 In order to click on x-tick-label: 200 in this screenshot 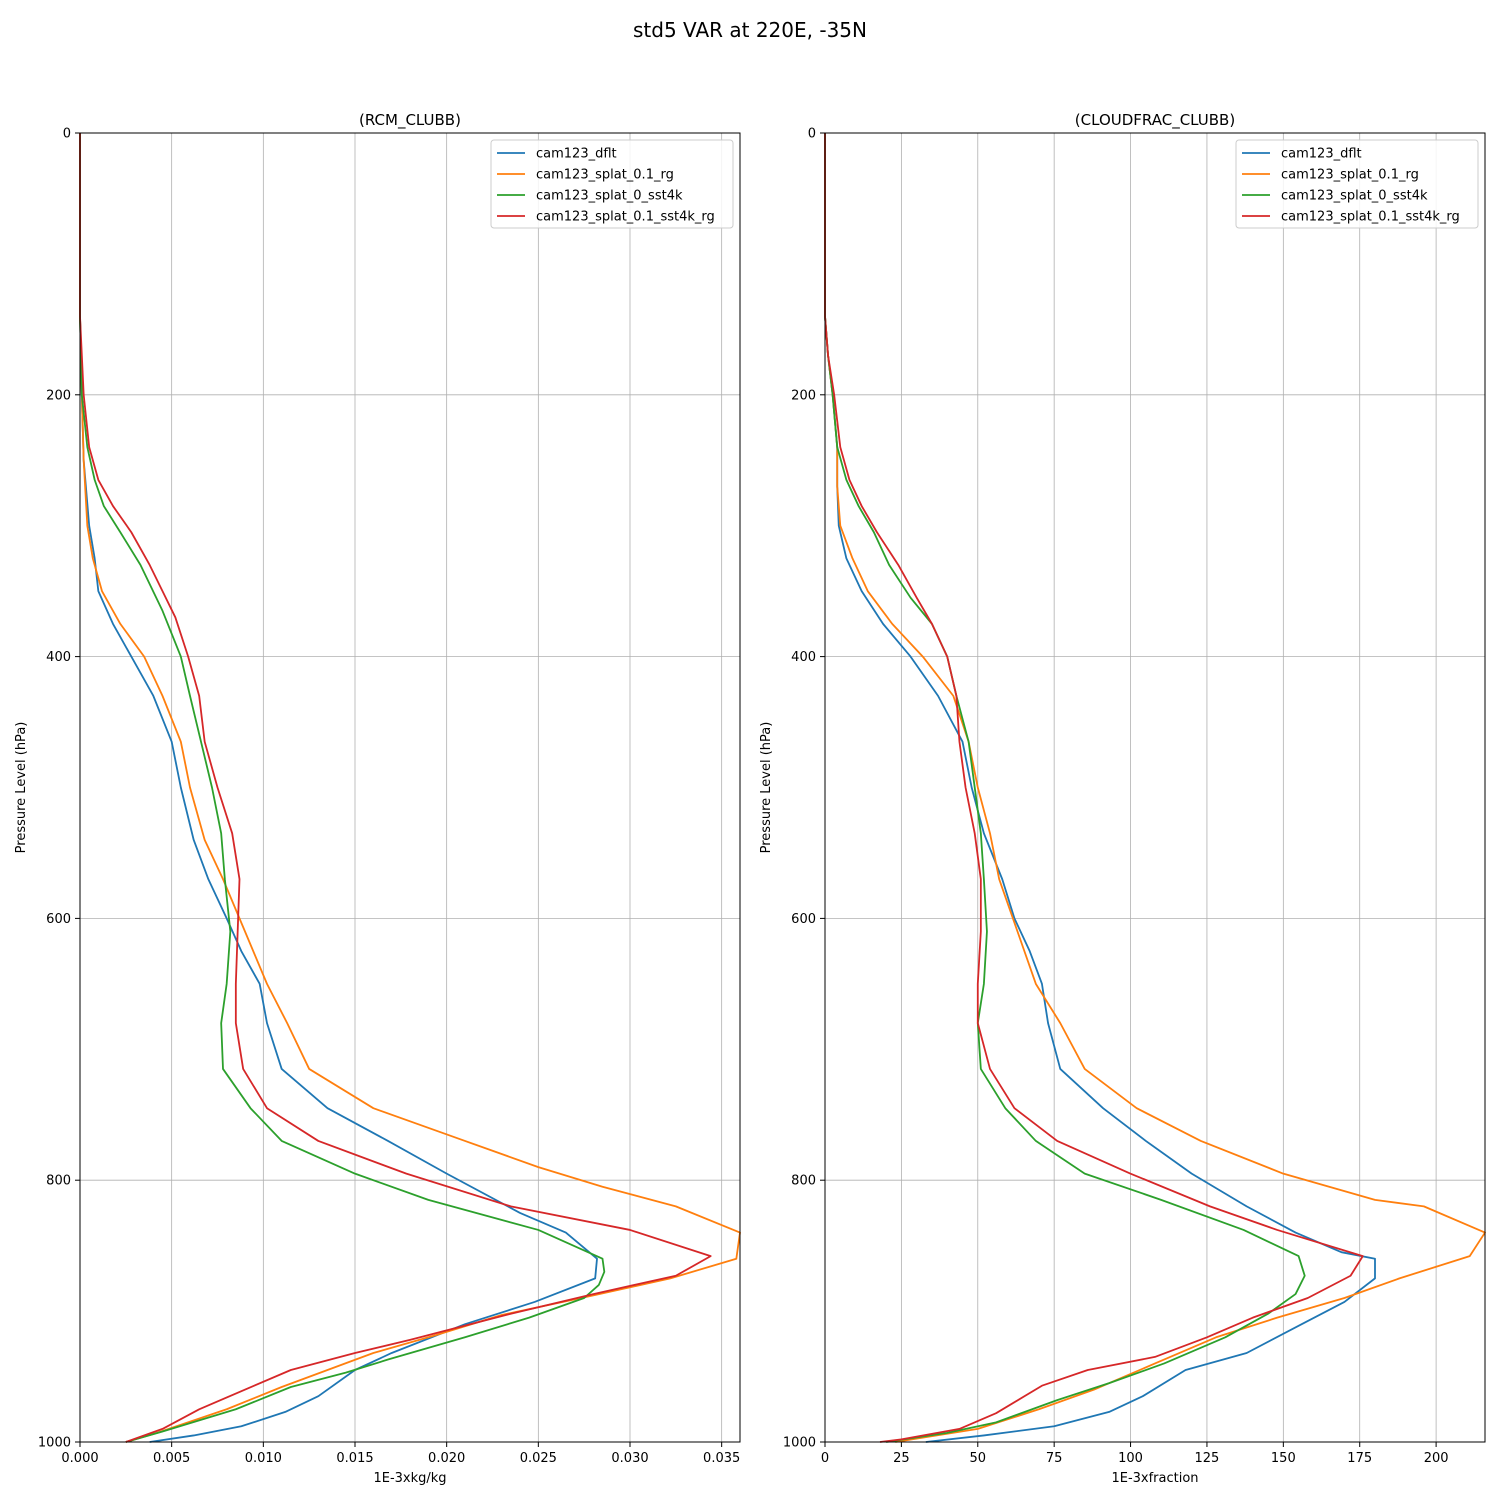, I will do `click(1436, 1458)`.